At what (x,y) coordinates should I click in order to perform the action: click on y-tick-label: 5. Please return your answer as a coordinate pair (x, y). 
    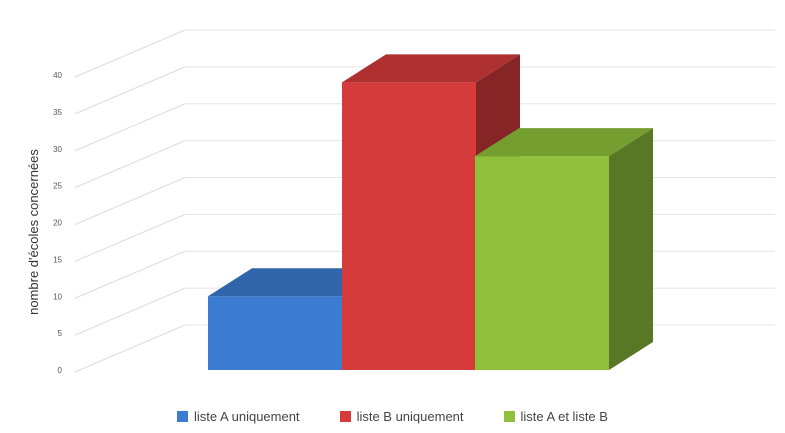
    Looking at the image, I should click on (60, 333).